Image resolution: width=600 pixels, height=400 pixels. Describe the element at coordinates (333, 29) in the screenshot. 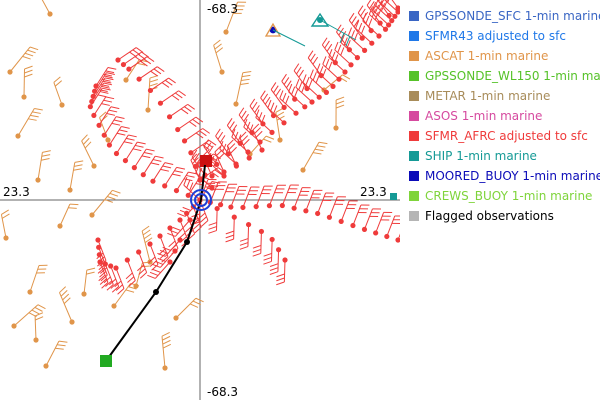

I see `ship-observation` at that location.